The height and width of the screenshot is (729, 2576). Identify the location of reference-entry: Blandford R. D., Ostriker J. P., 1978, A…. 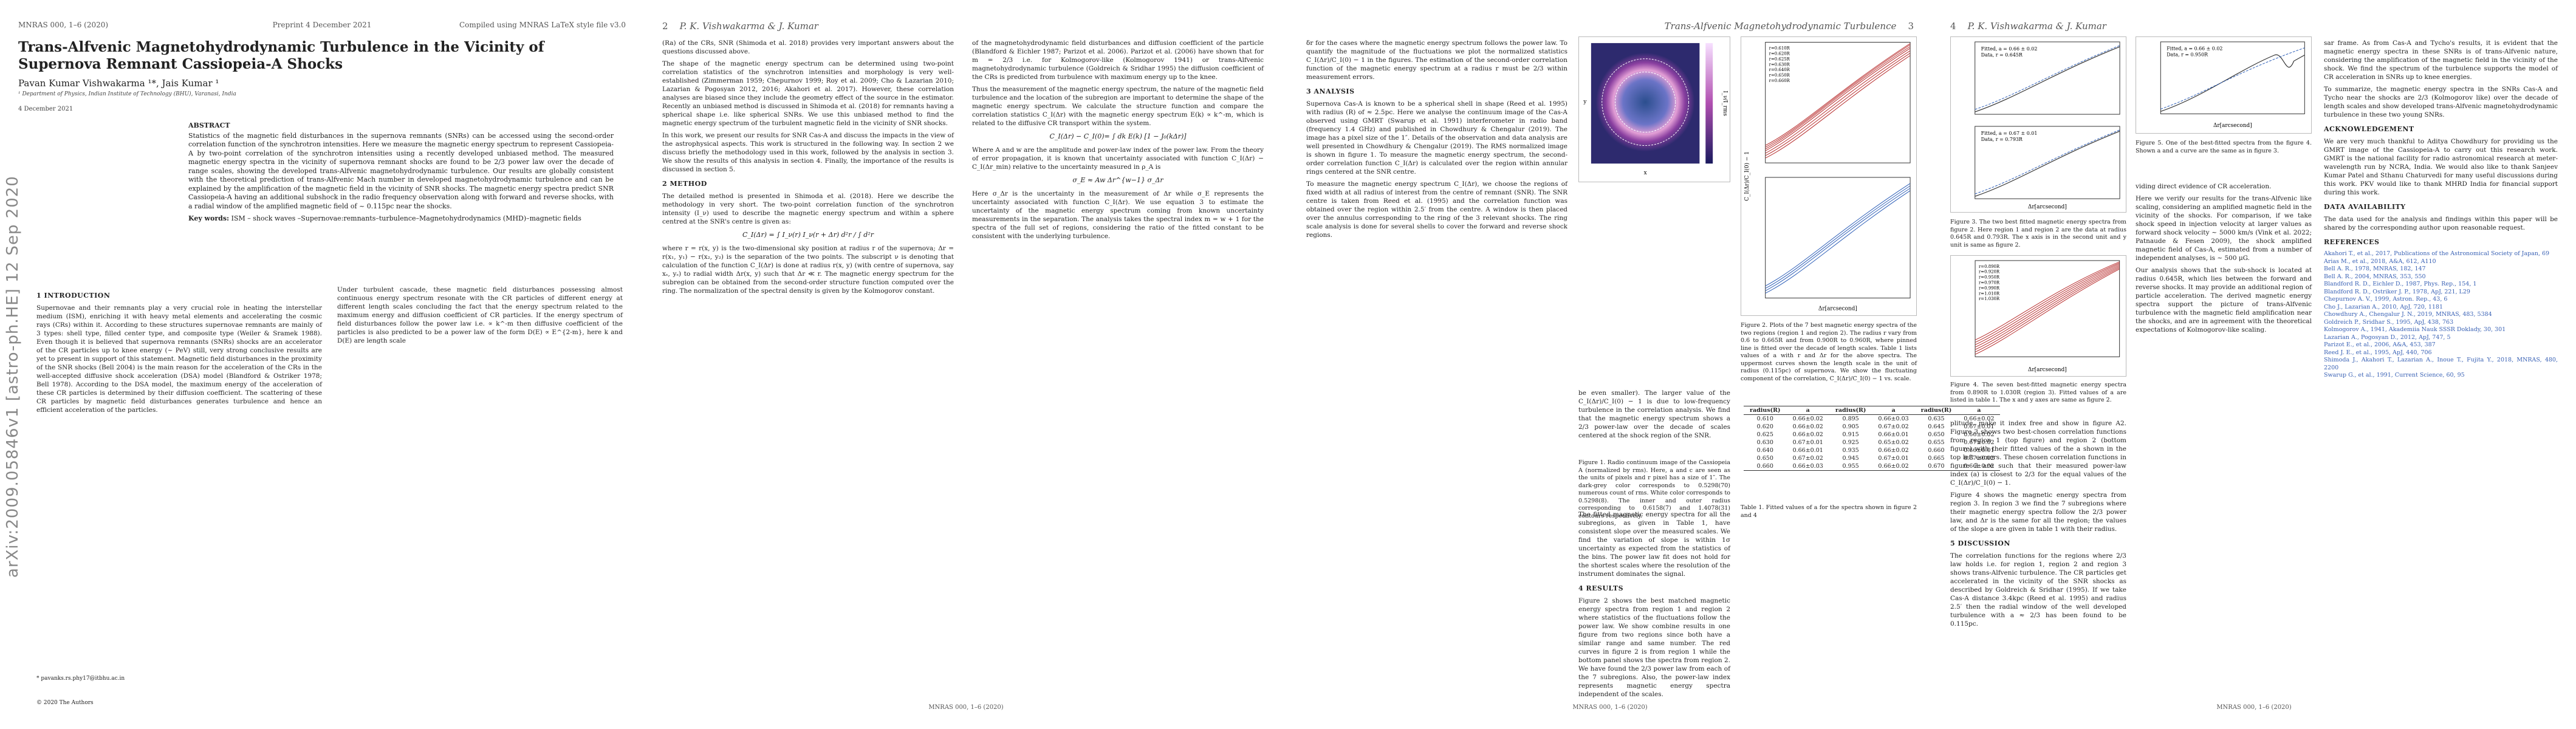
(2397, 291).